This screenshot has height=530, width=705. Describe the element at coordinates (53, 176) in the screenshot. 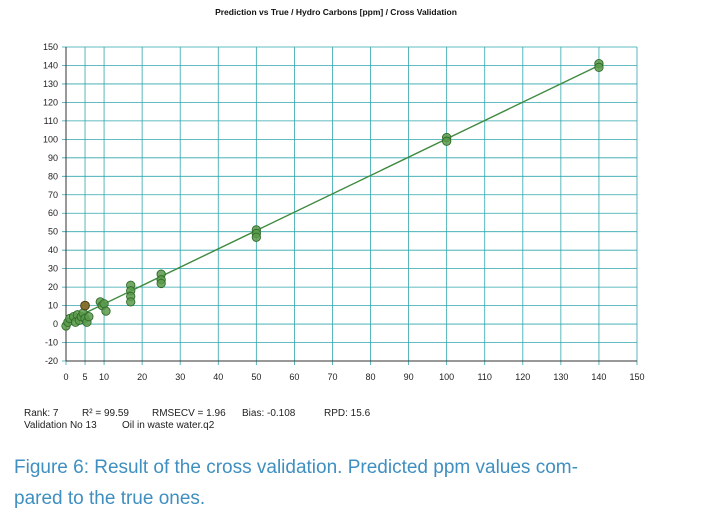

I see `y-tick-label: 80` at that location.